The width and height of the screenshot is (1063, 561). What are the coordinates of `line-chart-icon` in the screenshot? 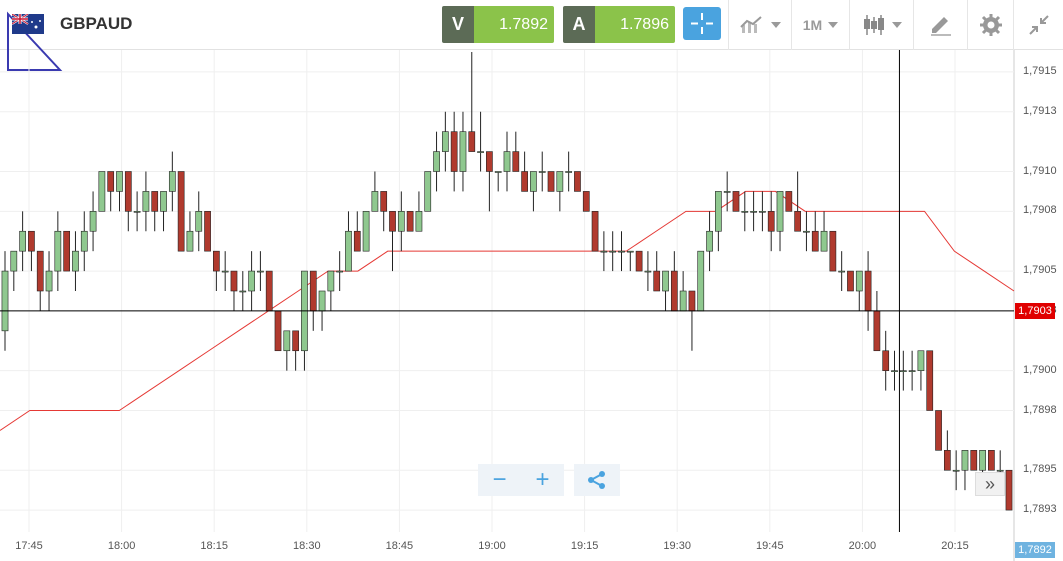 It's located at (751, 24).